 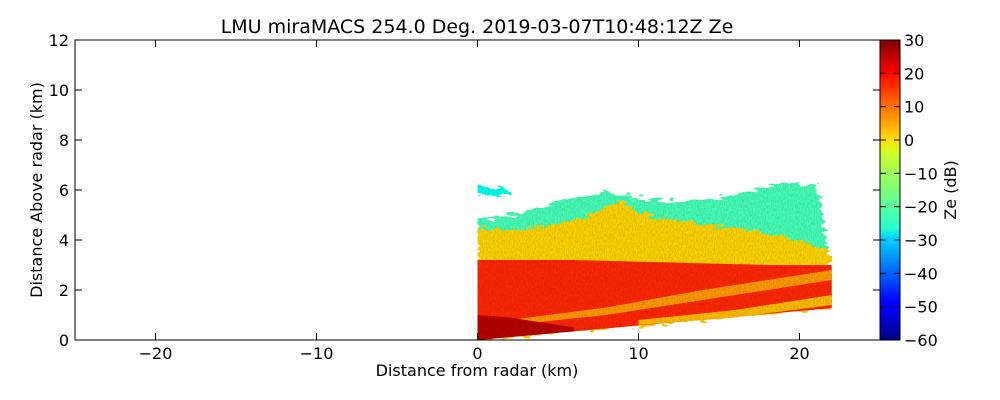 What do you see at coordinates (914, 73) in the screenshot?
I see `colorbar-tick-label: 20` at bounding box center [914, 73].